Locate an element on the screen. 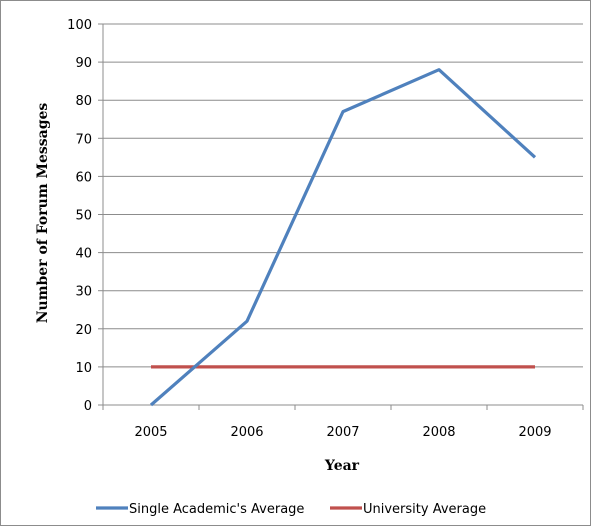 The height and width of the screenshot is (526, 591). y-tick-label: 20 is located at coordinates (83, 330).